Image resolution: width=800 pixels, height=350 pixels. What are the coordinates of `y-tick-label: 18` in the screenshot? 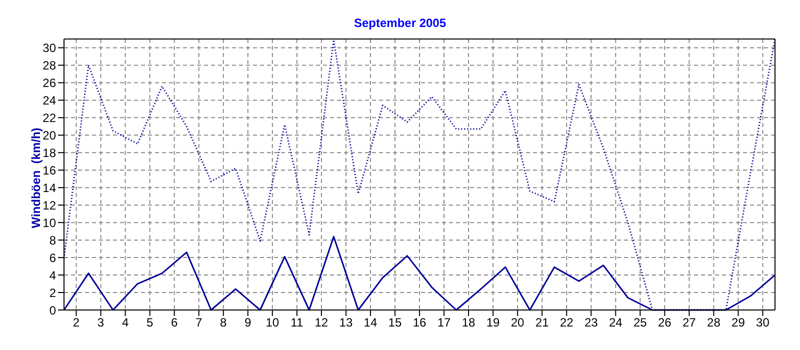 It's located at (49, 153).